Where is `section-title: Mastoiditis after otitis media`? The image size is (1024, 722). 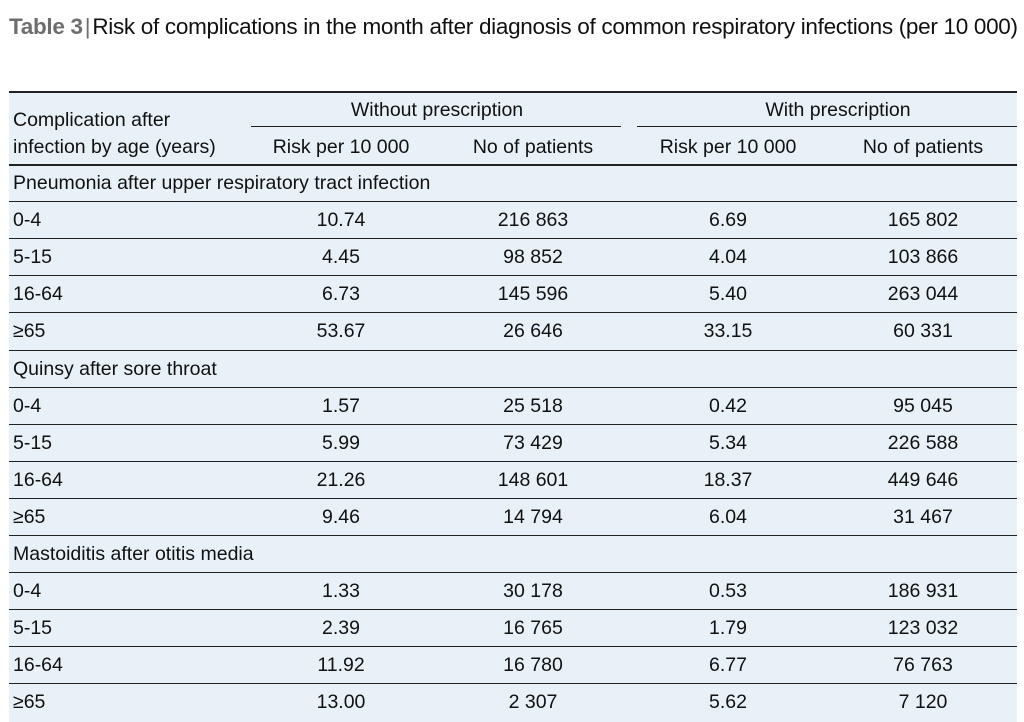
section-title: Mastoiditis after otitis media is located at coordinates (133, 554).